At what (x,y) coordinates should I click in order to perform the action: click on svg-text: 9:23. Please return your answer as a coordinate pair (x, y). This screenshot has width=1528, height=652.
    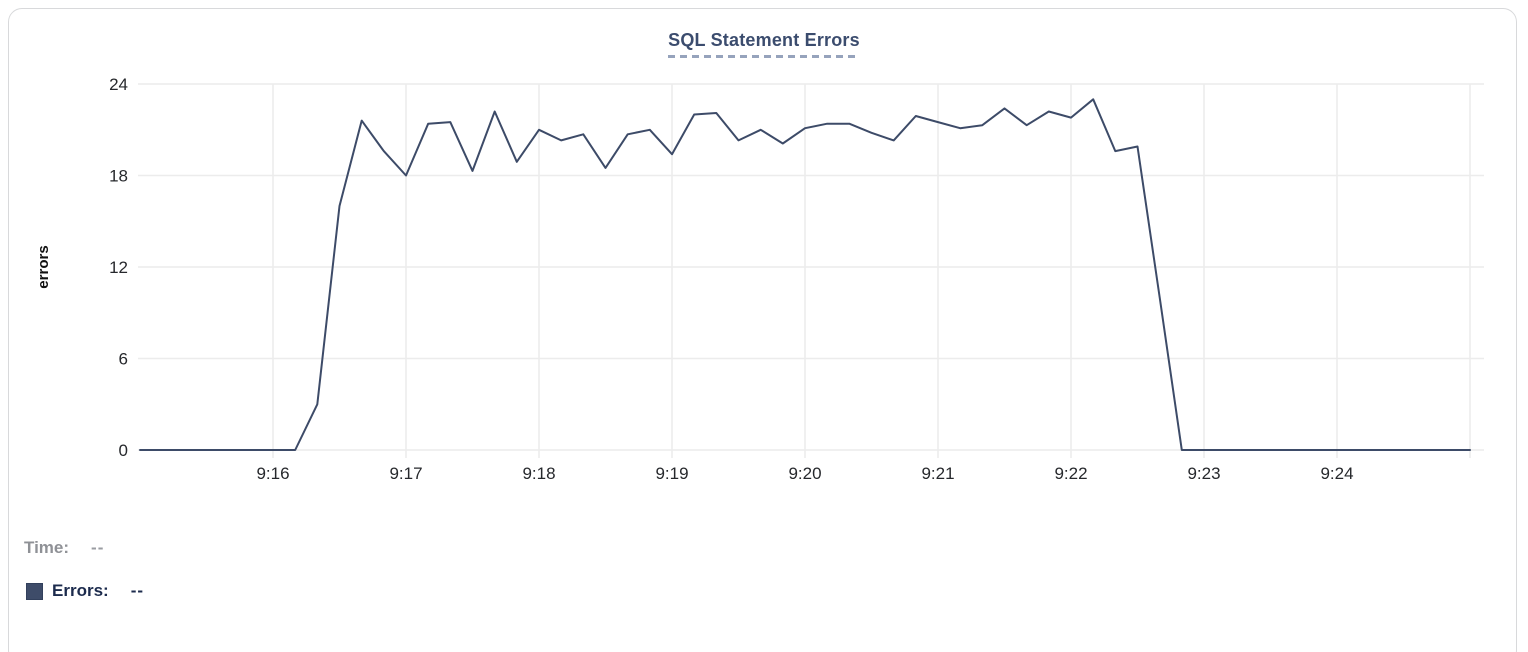
    Looking at the image, I should click on (1203, 473).